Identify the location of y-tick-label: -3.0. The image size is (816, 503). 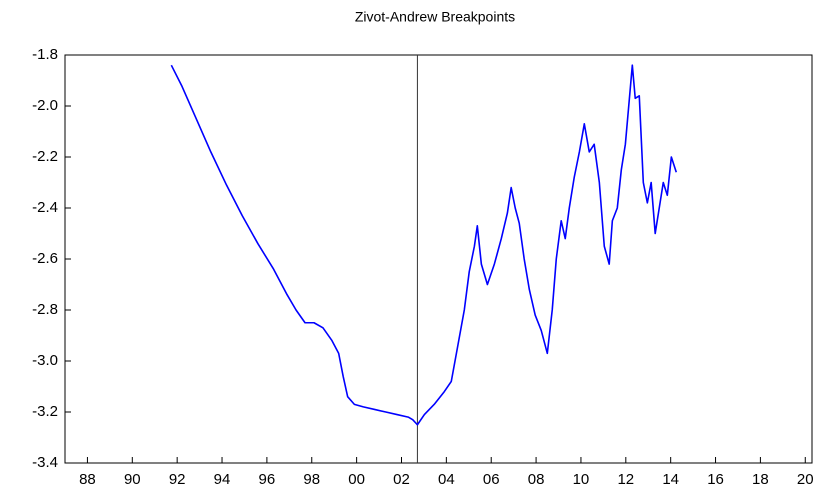
(45, 360).